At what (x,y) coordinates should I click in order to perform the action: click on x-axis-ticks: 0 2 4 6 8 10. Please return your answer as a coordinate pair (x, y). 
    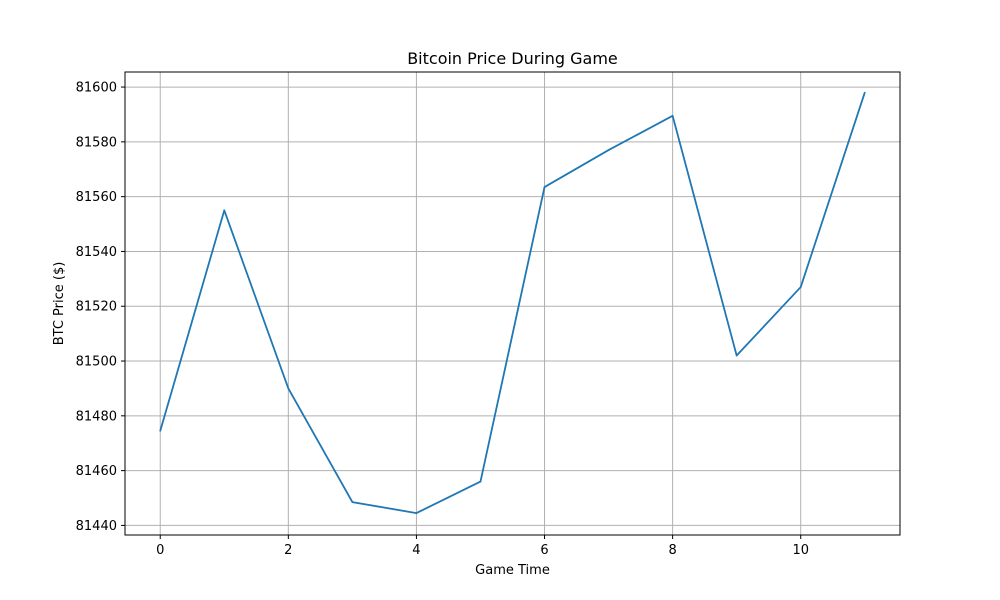
    Looking at the image, I should click on (482, 546).